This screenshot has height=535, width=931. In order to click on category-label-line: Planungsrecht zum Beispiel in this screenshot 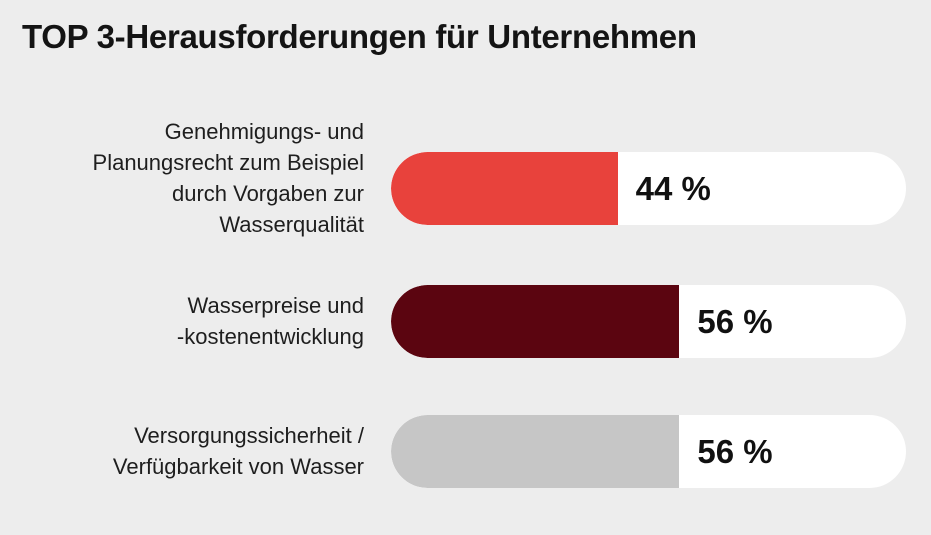, I will do `click(228, 162)`.